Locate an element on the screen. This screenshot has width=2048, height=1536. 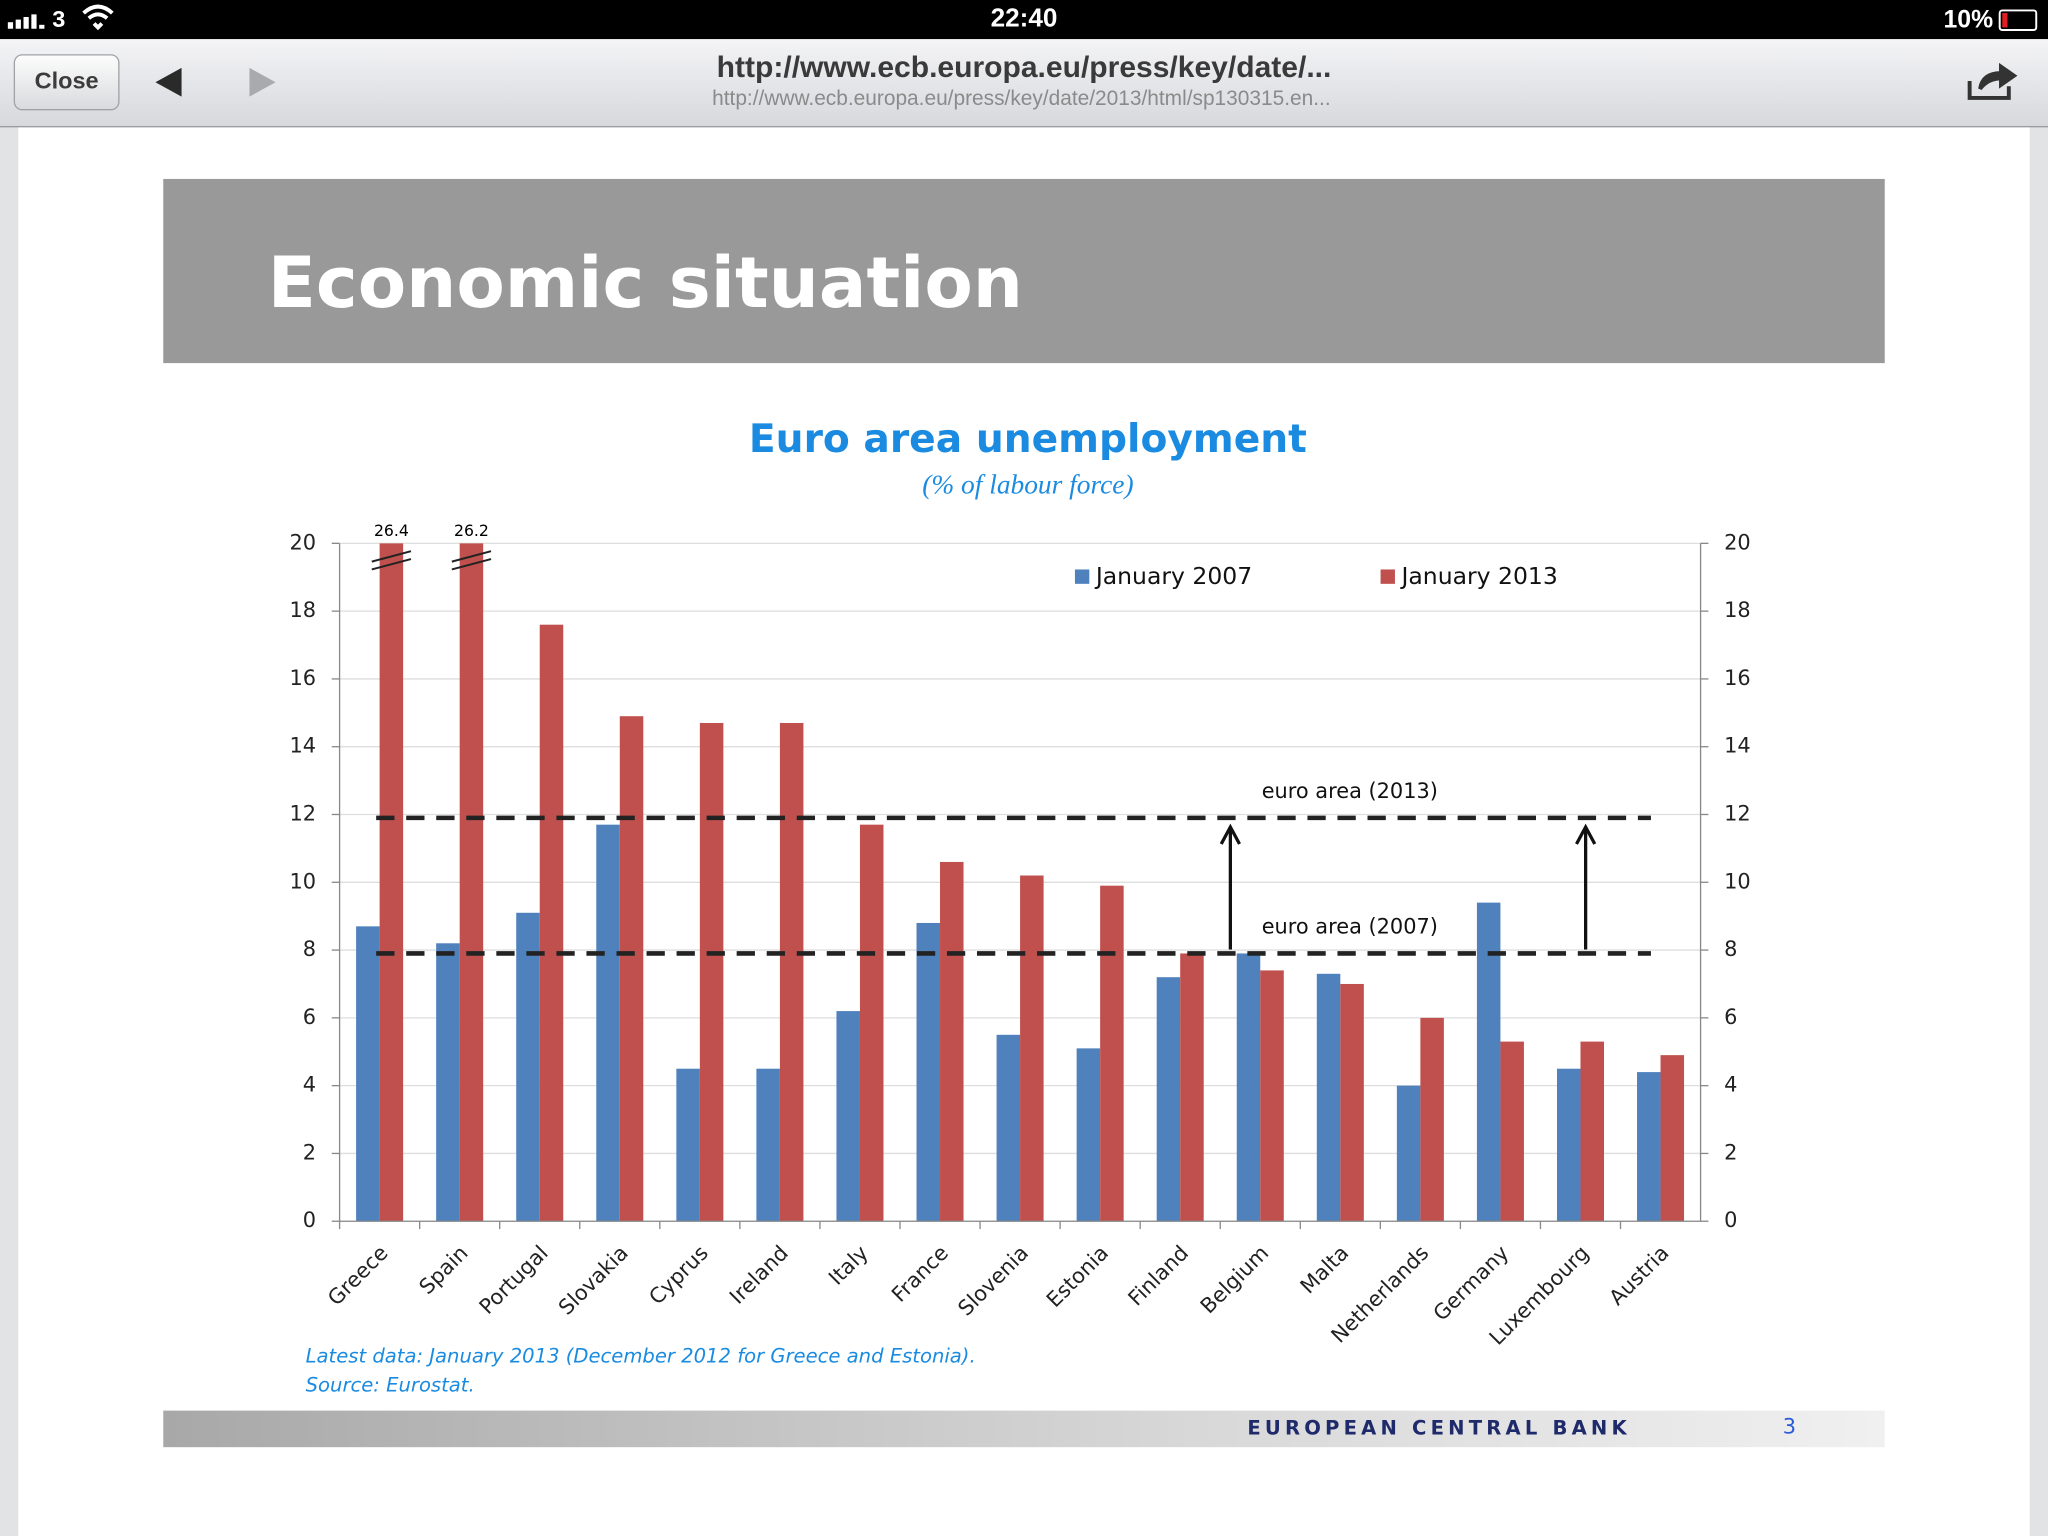
close-button is located at coordinates (66, 82).